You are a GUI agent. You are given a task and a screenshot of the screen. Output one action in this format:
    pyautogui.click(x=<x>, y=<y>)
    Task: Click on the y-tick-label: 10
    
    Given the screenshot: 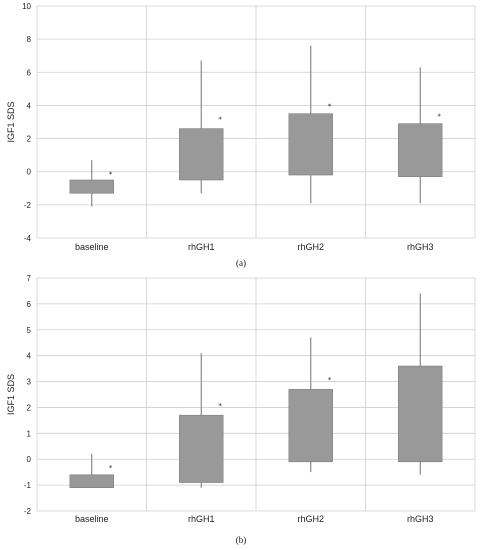 What is the action you would take?
    pyautogui.click(x=26, y=6)
    